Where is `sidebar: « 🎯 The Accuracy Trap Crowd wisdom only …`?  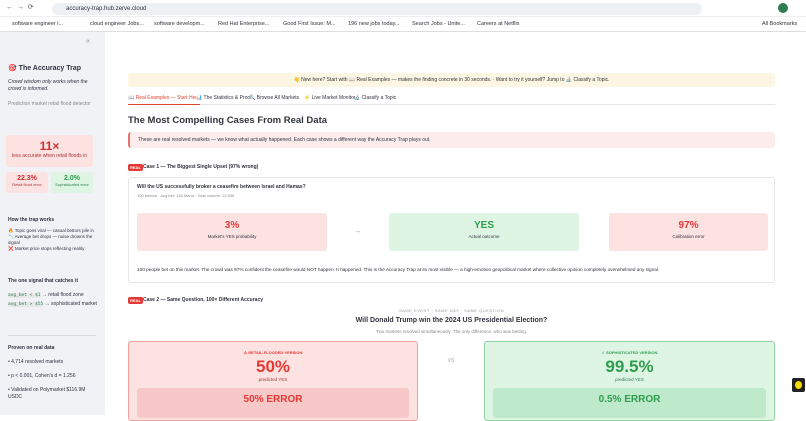 sidebar: « 🎯 The Accuracy Trap Crowd wisdom only … is located at coordinates (52, 223).